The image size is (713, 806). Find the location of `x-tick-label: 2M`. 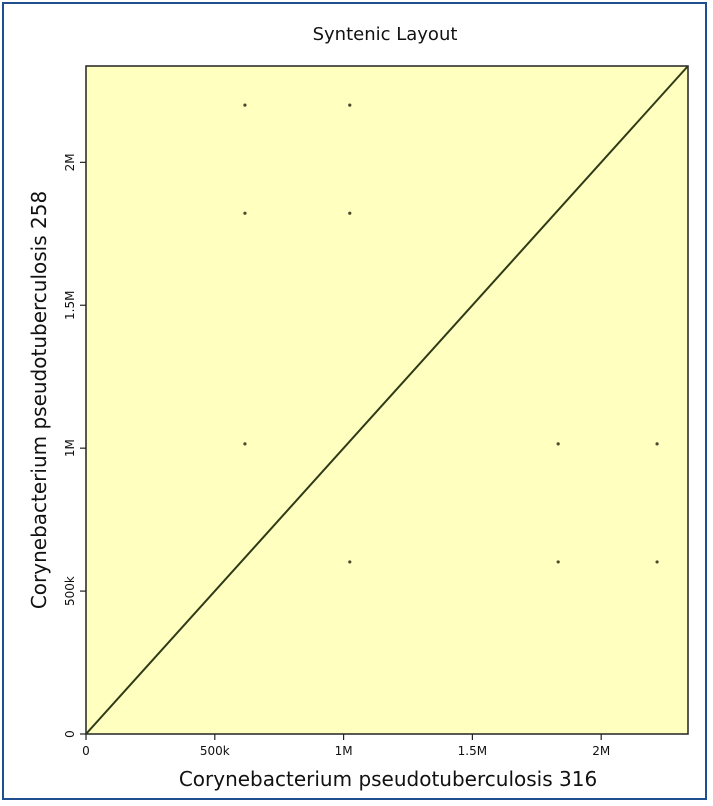

x-tick-label: 2M is located at coordinates (601, 751).